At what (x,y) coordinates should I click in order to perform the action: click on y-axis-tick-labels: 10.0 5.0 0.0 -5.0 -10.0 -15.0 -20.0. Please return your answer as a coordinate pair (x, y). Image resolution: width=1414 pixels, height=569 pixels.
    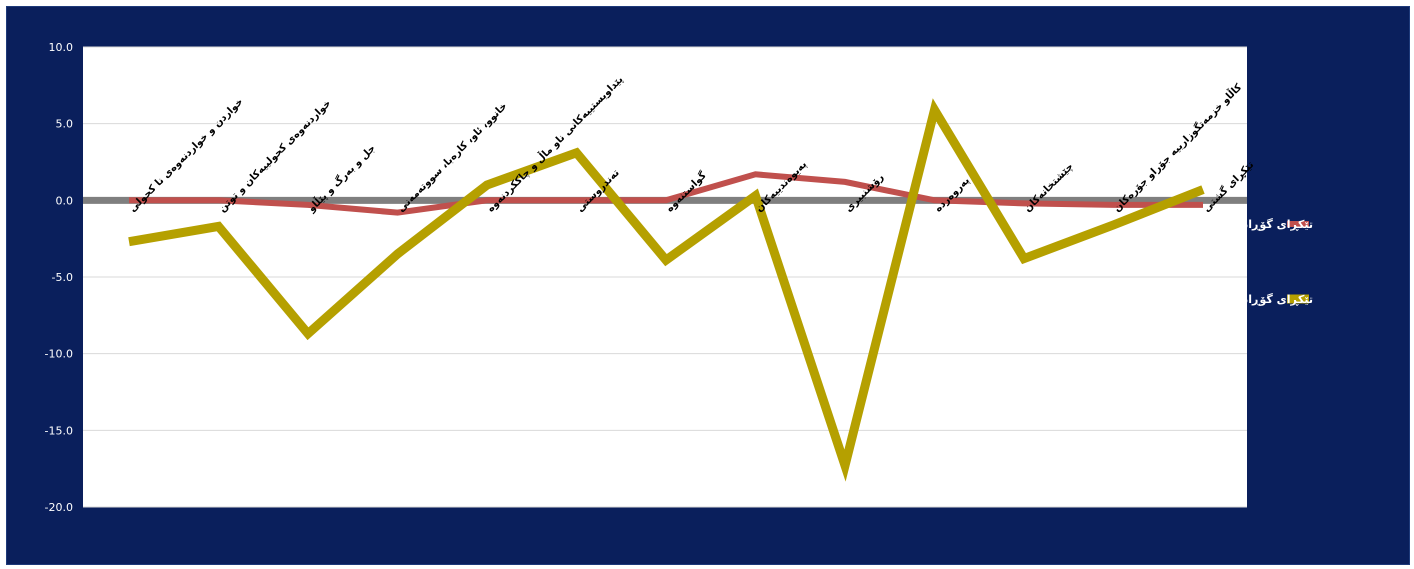
    Looking at the image, I should click on (59, 277).